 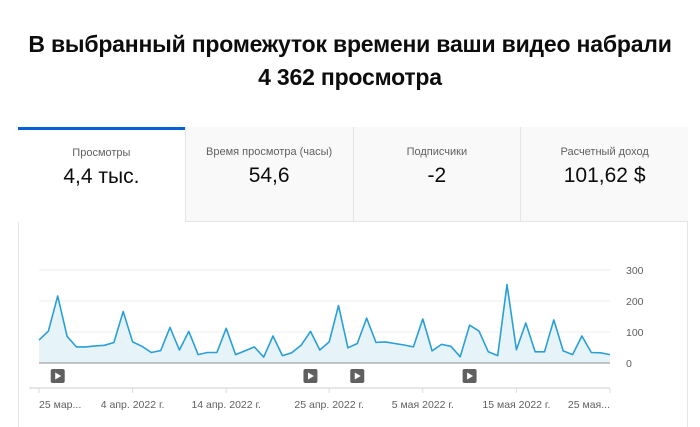 What do you see at coordinates (635, 333) in the screenshot?
I see `y-tick-label: 100` at bounding box center [635, 333].